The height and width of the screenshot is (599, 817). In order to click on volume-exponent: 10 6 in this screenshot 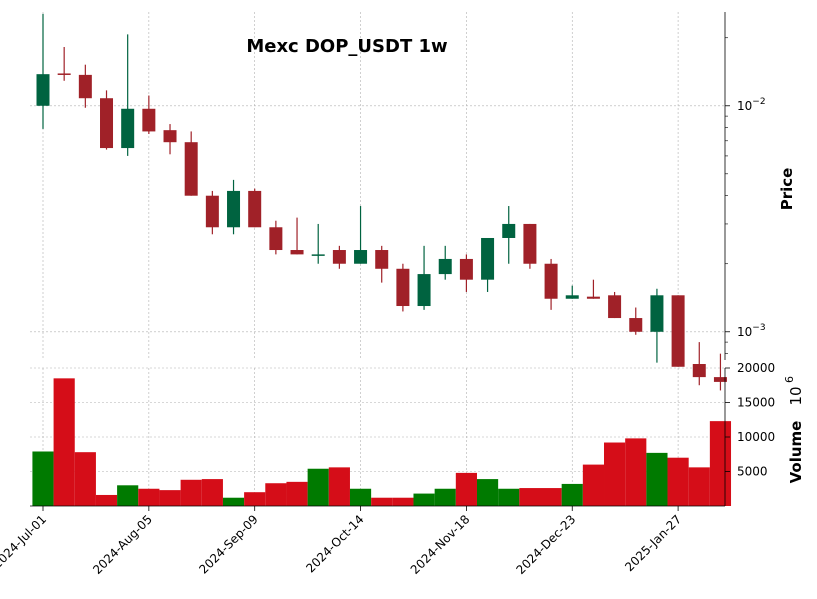, I will do `click(794, 391)`.